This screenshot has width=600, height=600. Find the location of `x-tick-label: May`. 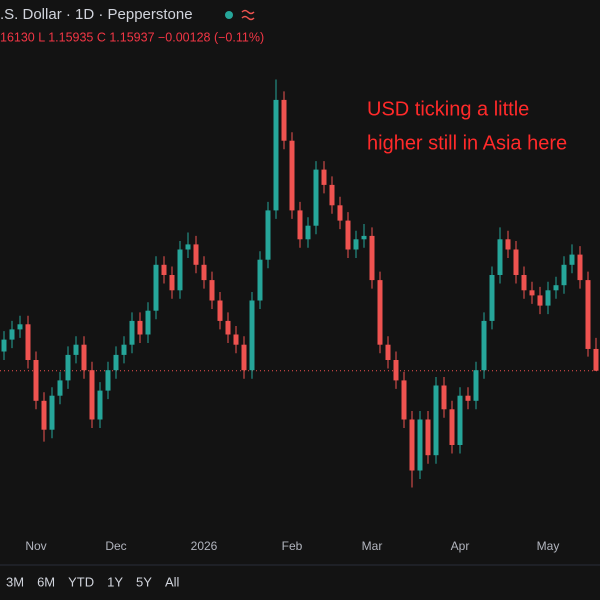

x-tick-label: May is located at coordinates (548, 546).